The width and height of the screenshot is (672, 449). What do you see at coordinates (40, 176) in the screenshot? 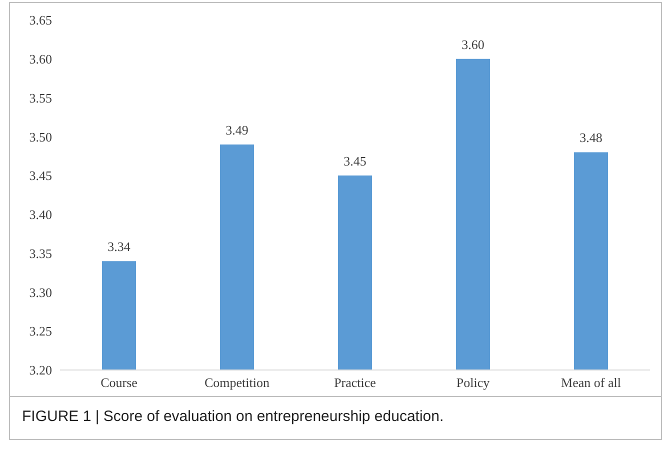
I see `y-tick-label: 3.45` at bounding box center [40, 176].